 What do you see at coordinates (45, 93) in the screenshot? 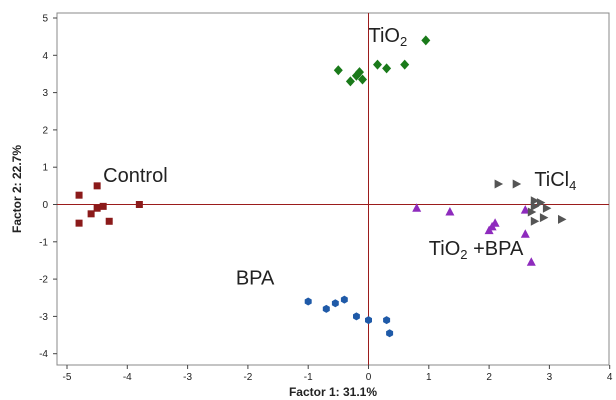
I see `y-tick-label: 3` at bounding box center [45, 93].